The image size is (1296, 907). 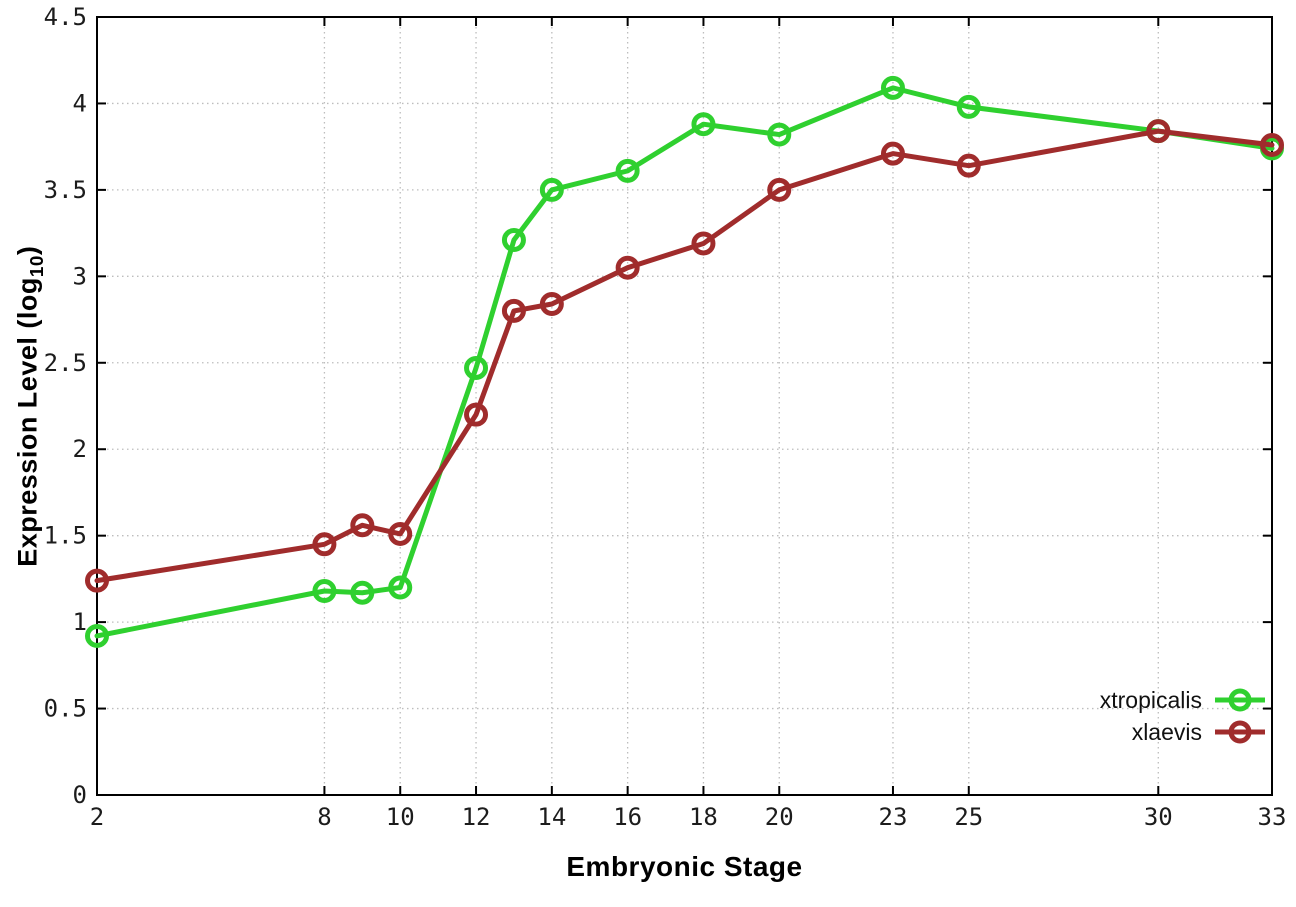 I want to click on y-tick-label: 3.5, so click(x=65, y=190).